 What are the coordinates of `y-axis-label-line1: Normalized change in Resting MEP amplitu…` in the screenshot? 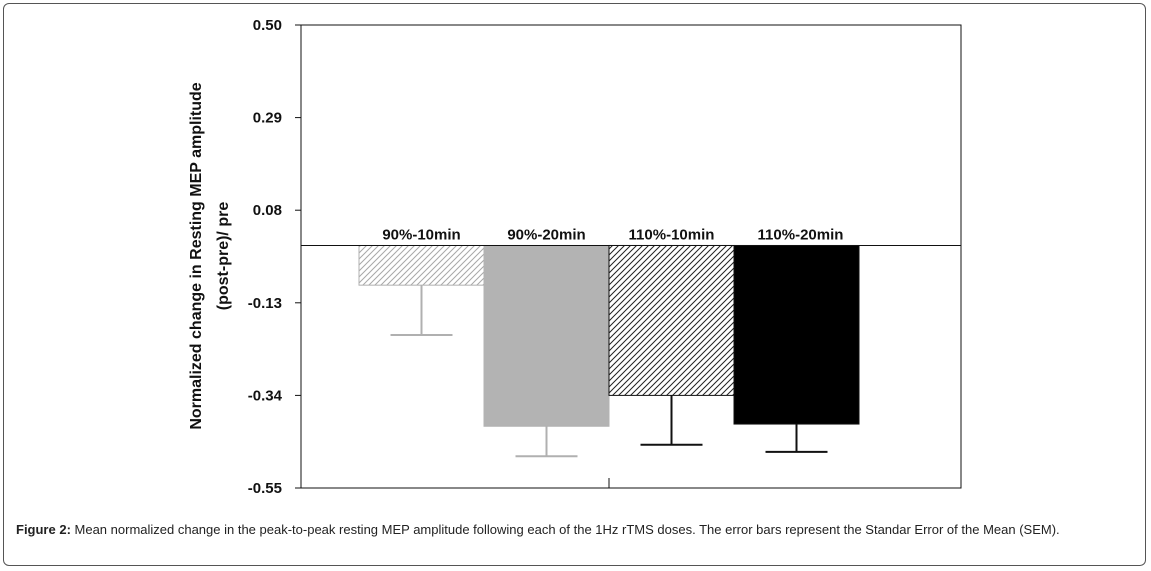 It's located at (196, 255).